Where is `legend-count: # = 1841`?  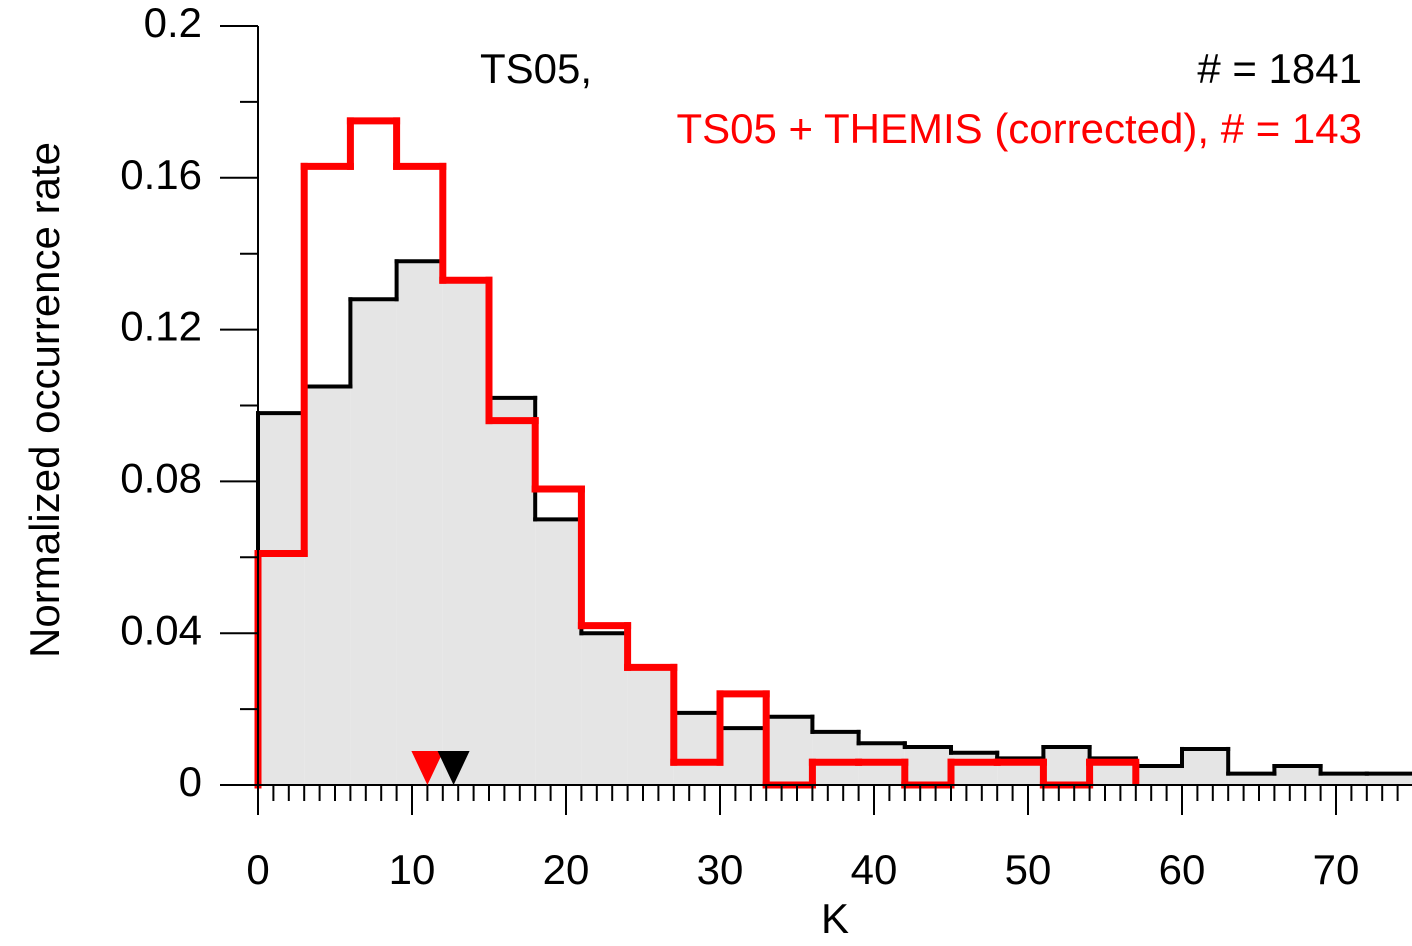 legend-count: # = 1841 is located at coordinates (1279, 68).